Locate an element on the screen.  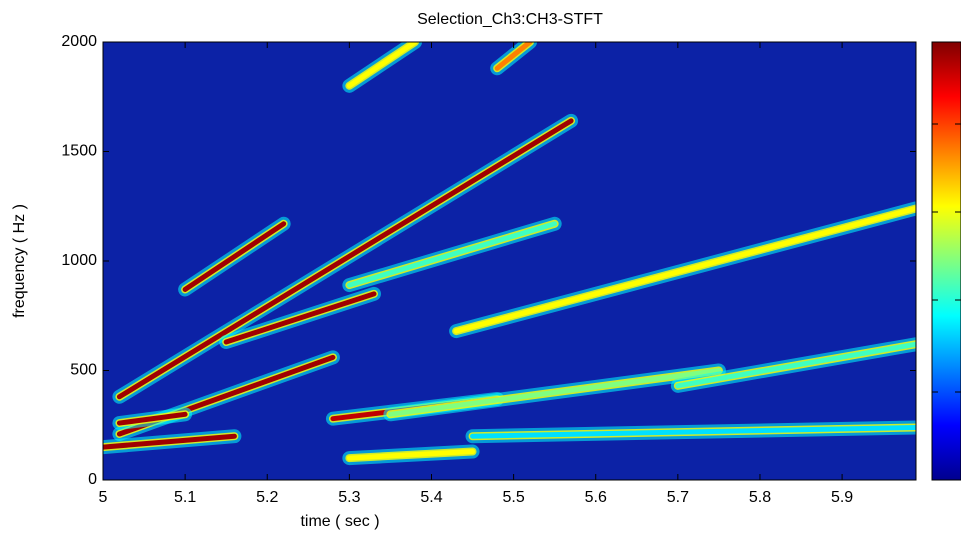
x-tick-label: 5.6 is located at coordinates (596, 497).